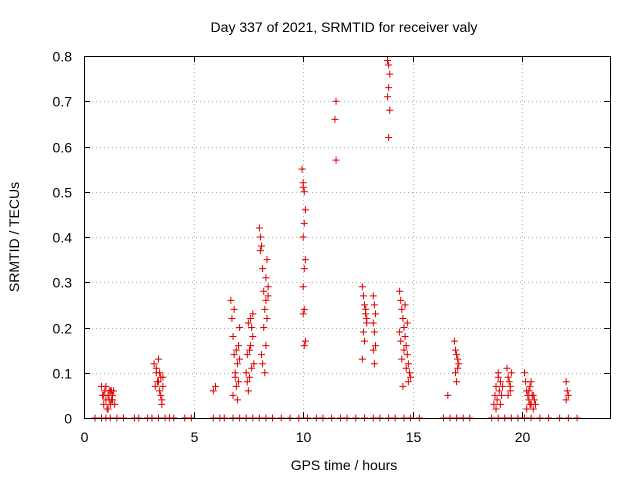 The width and height of the screenshot is (640, 480). I want to click on x-axis-label: GPS time / hours, so click(344, 465).